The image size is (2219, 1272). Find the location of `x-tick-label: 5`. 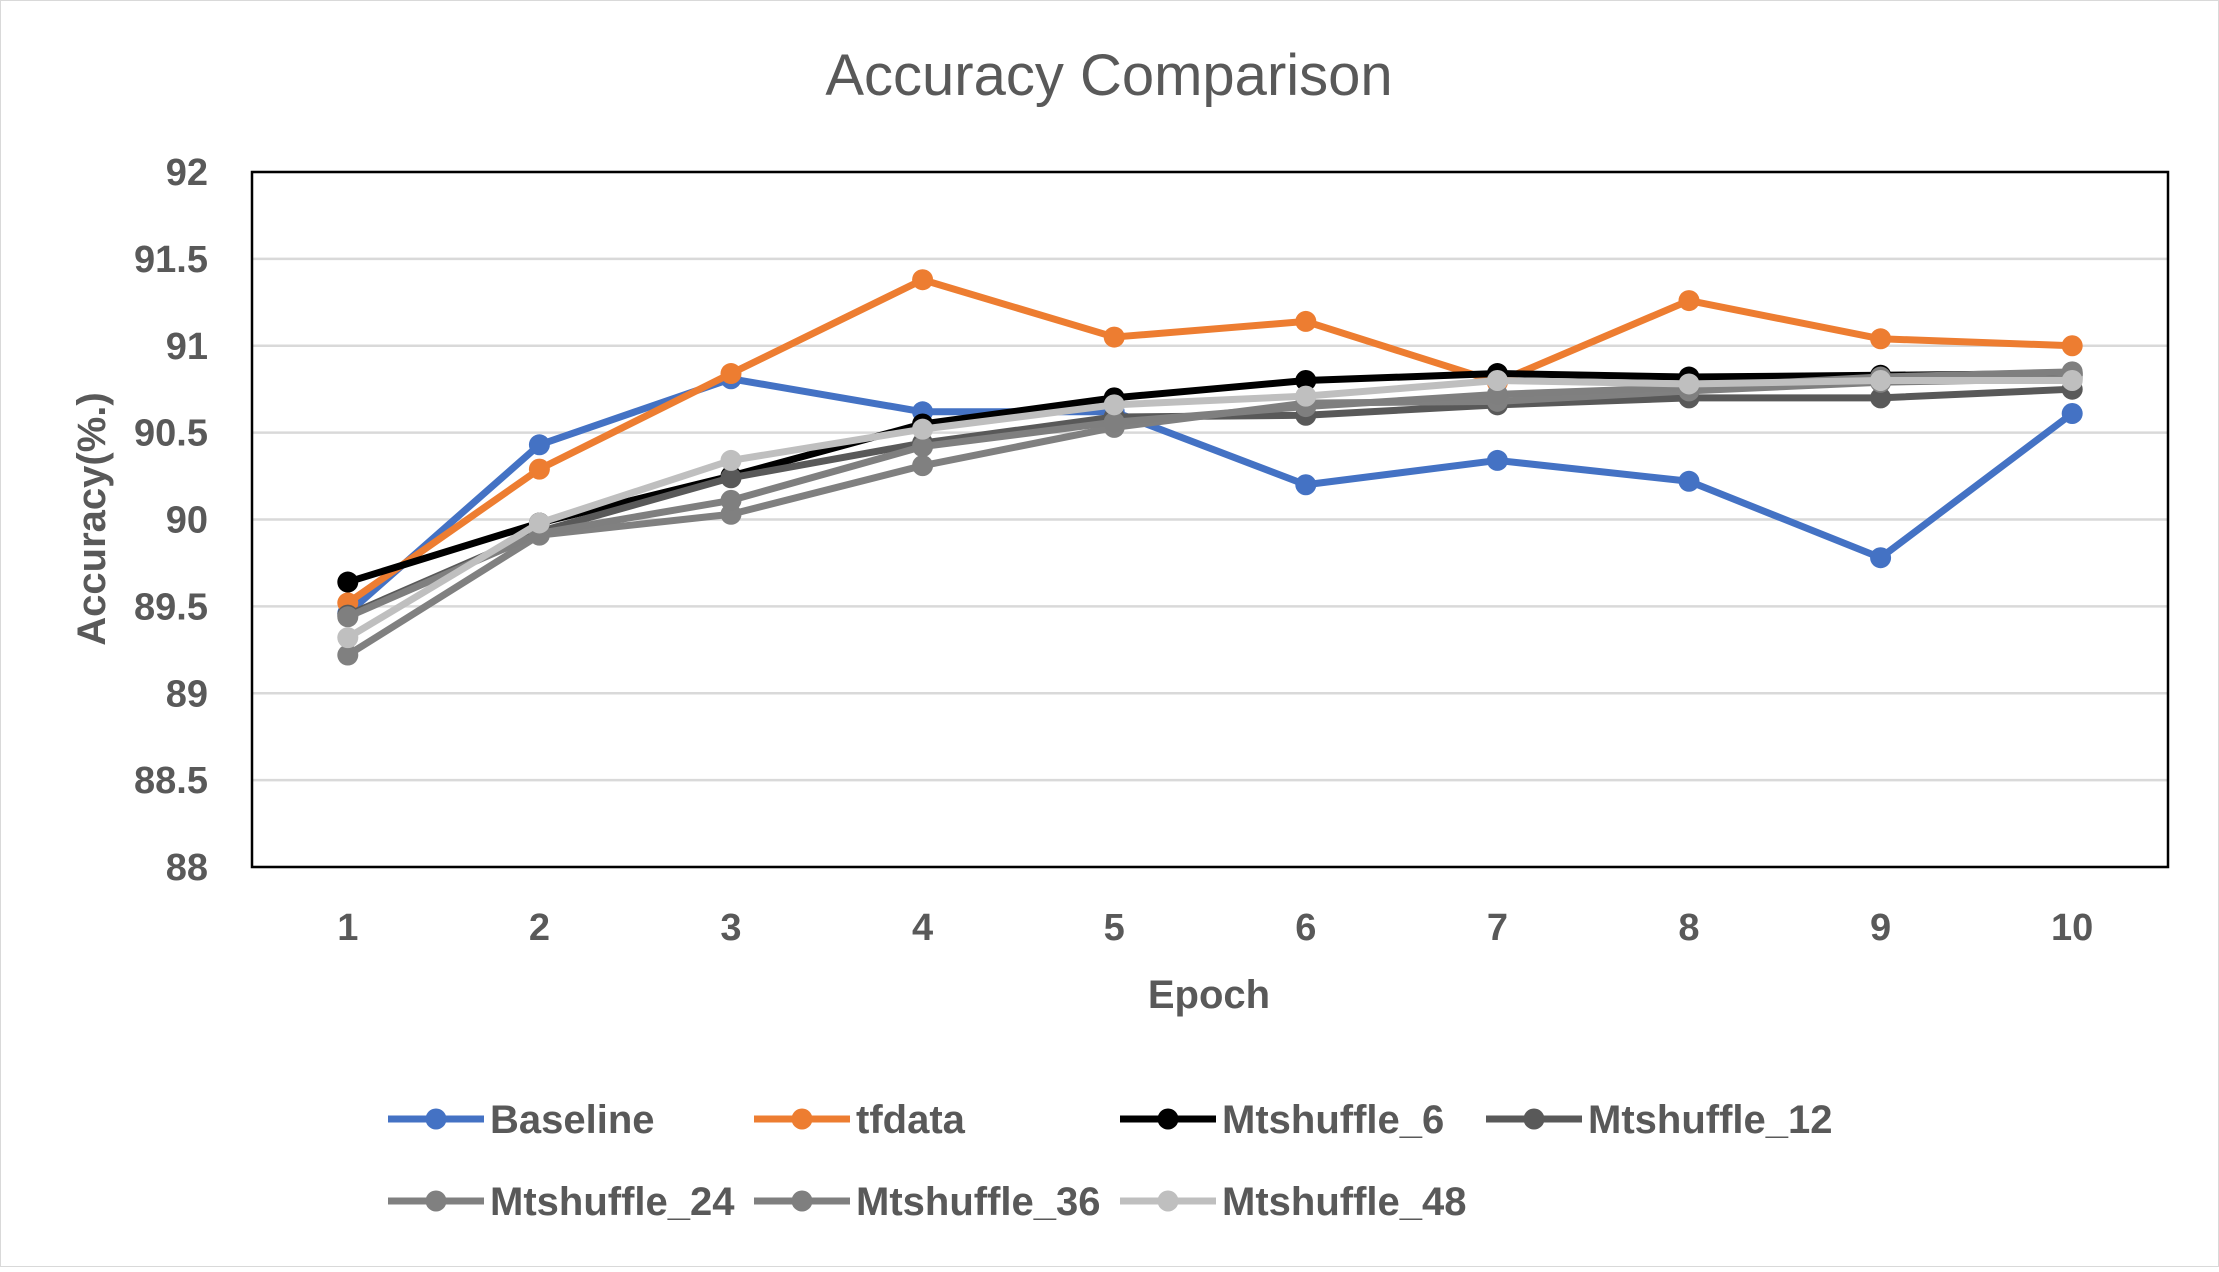

x-tick-label: 5 is located at coordinates (1114, 928).